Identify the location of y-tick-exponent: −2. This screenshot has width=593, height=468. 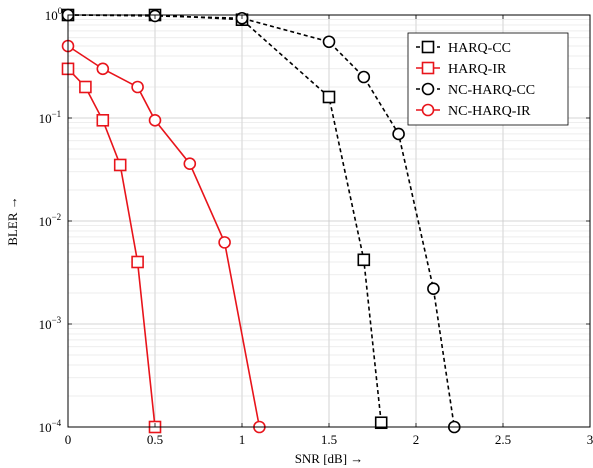
(57, 217).